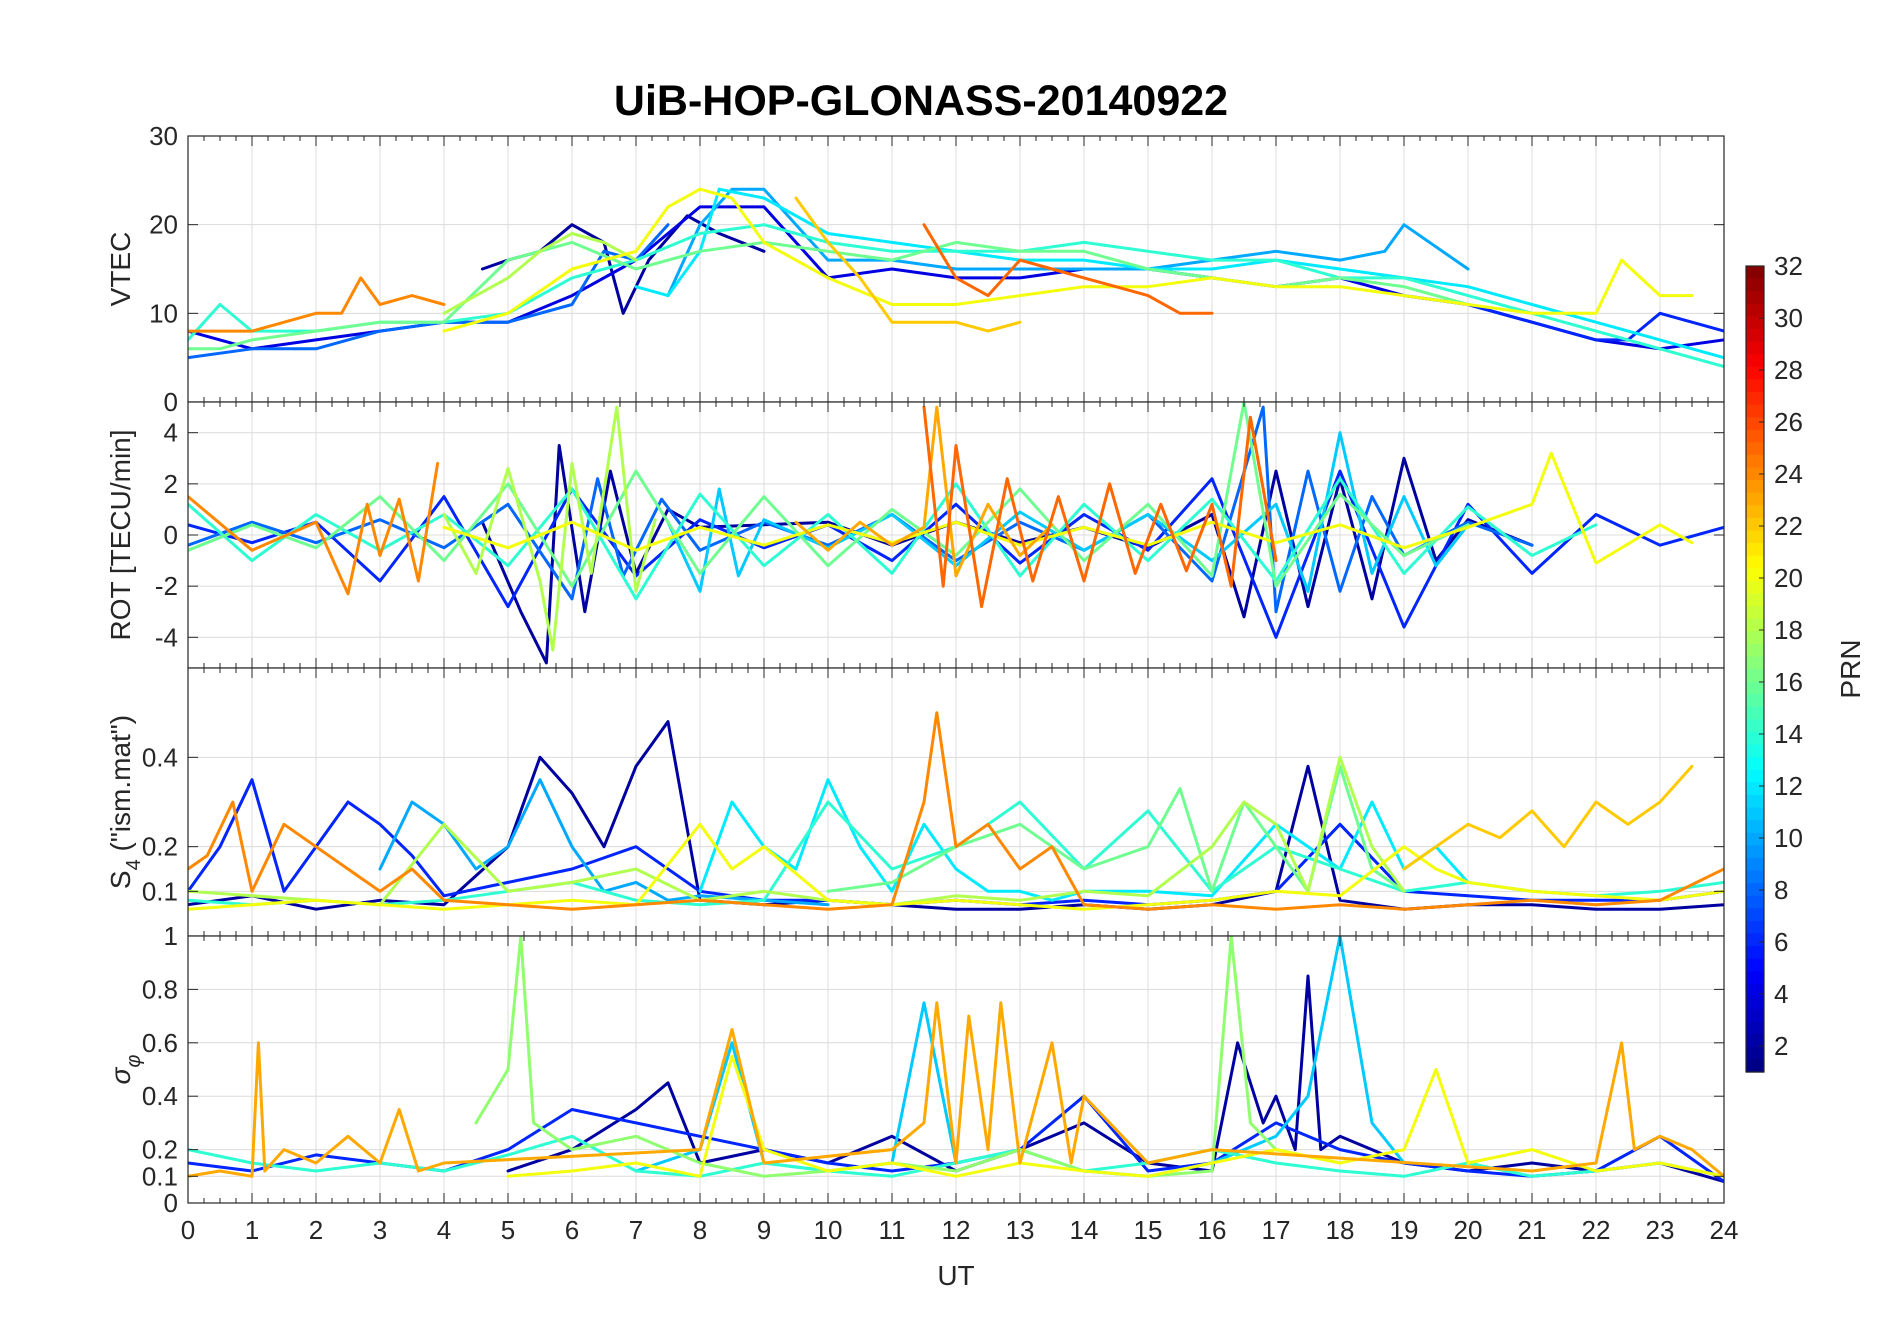 This screenshot has width=1902, height=1330. What do you see at coordinates (1276, 1230) in the screenshot?
I see `x-tick-label: 17` at bounding box center [1276, 1230].